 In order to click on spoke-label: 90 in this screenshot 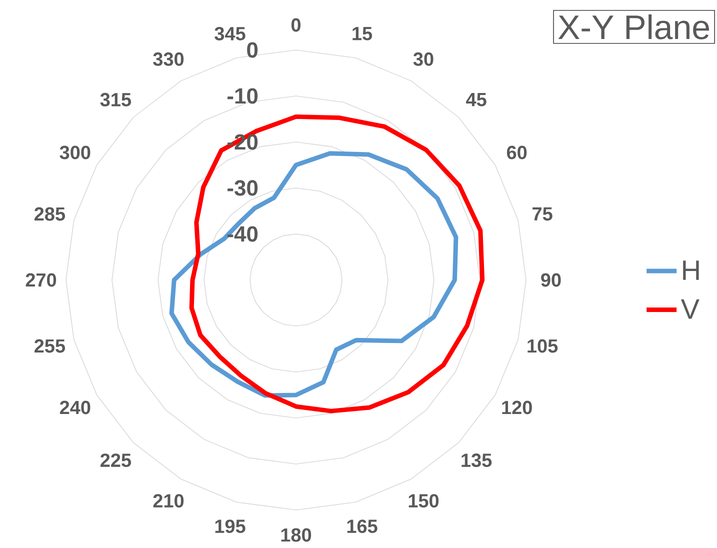, I will do `click(551, 280)`.